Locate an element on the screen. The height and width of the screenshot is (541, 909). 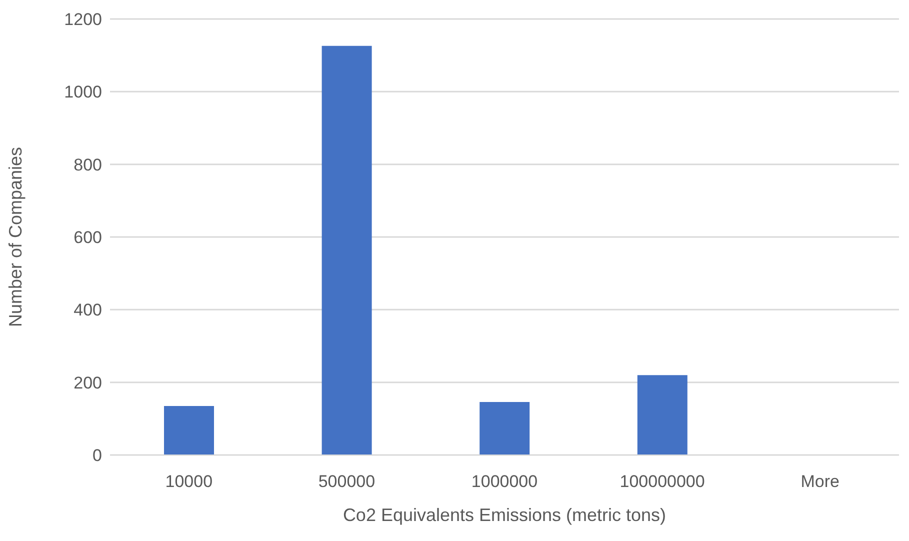
y-axis-title: Number of Companies is located at coordinates (15, 237).